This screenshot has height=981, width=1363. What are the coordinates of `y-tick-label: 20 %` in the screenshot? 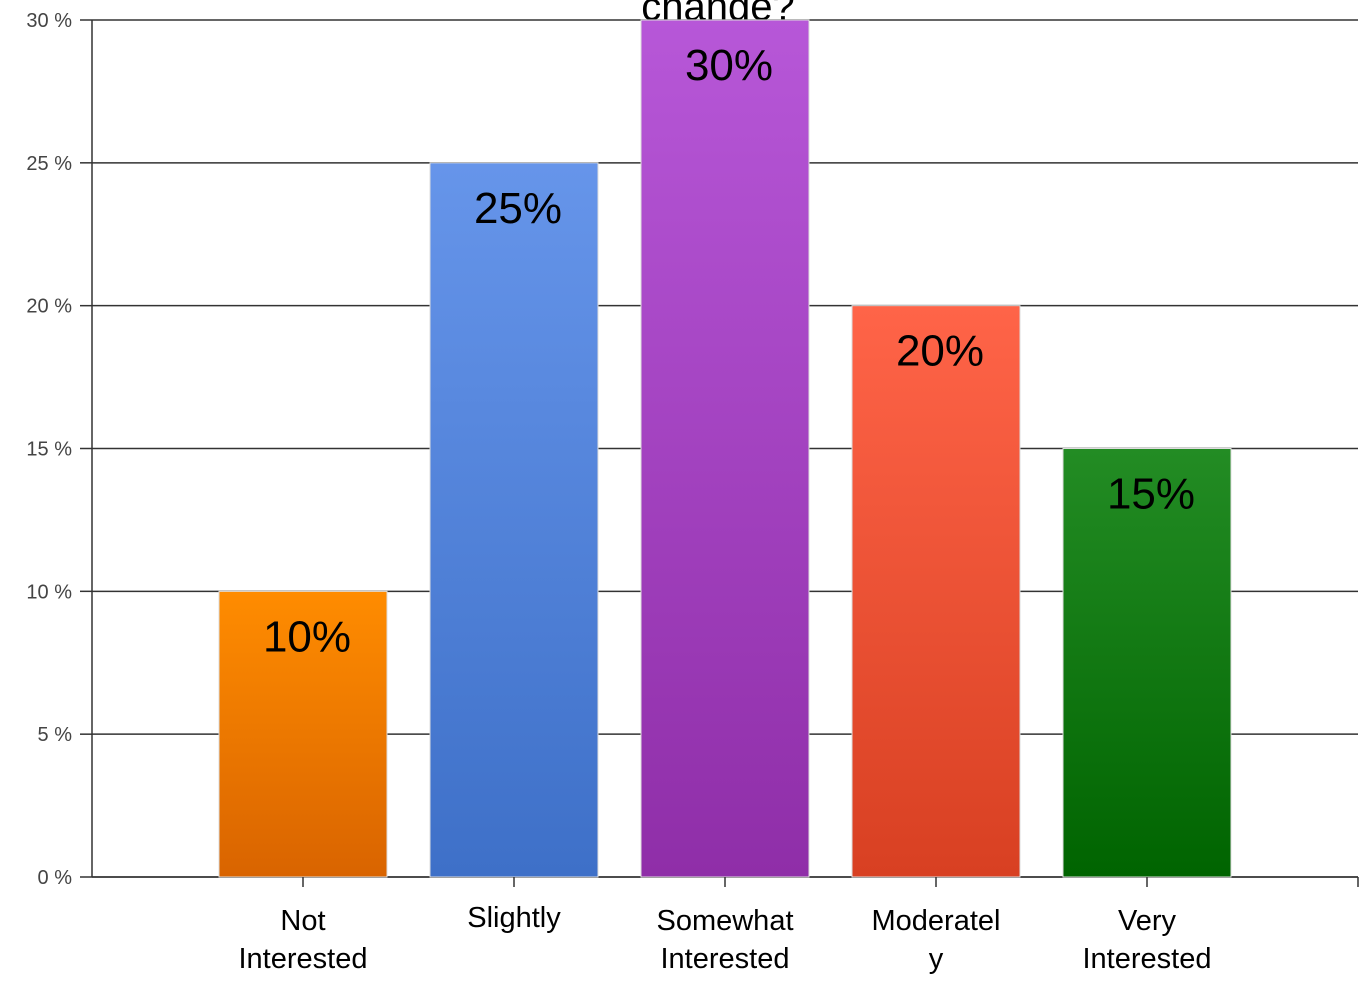 It's located at (49, 307).